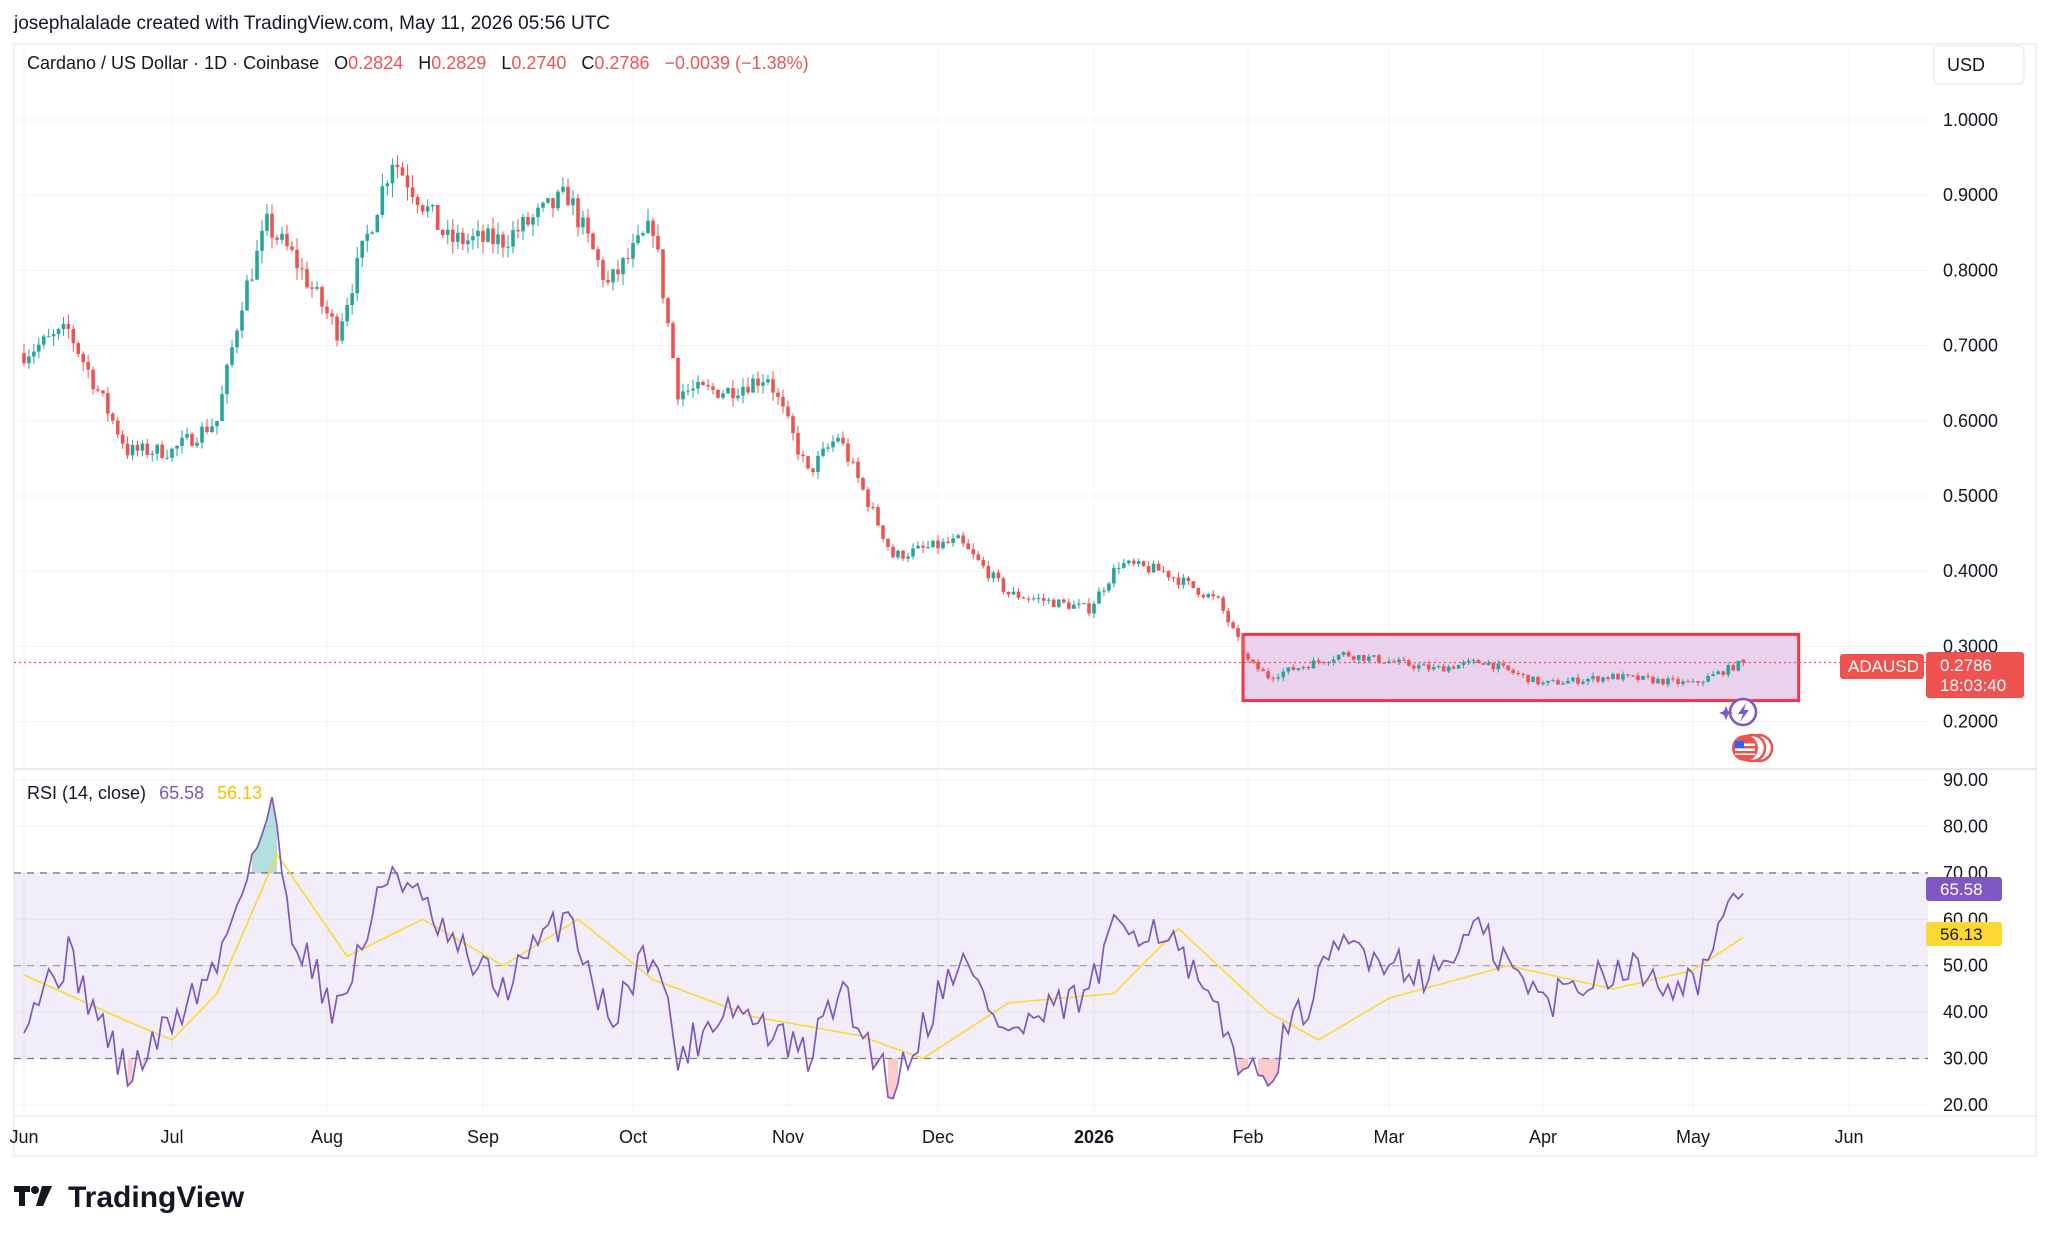 This screenshot has height=1249, width=2048. I want to click on svg-text: 65.58, so click(1961, 889).